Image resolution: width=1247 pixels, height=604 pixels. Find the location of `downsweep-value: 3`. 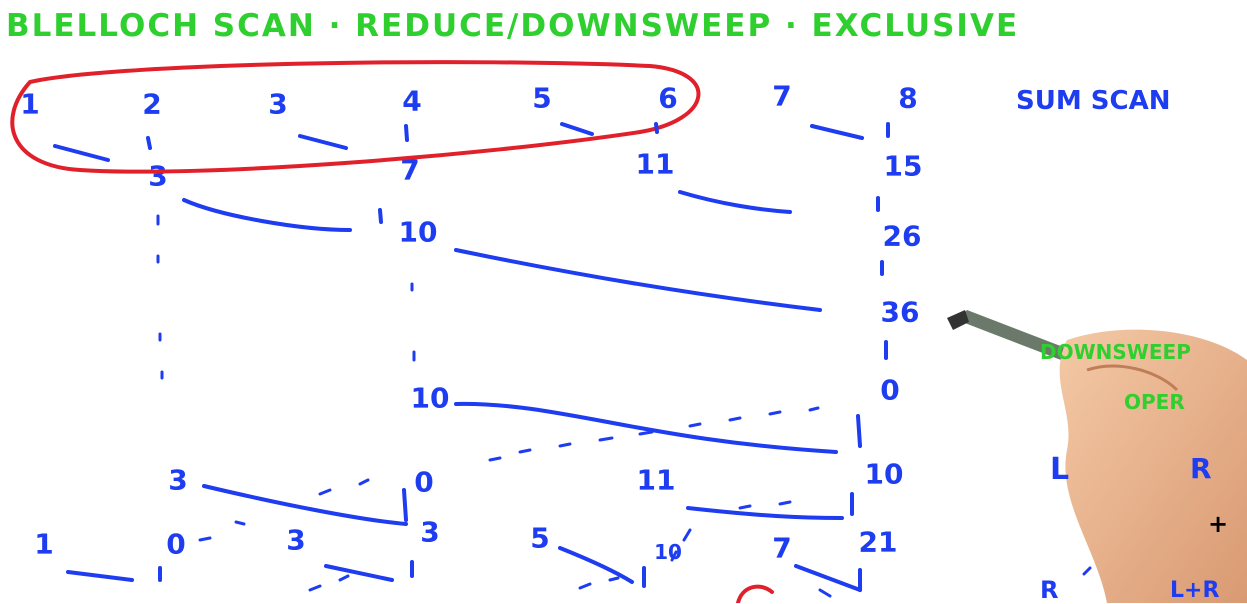

downsweep-value: 3 is located at coordinates (178, 480).